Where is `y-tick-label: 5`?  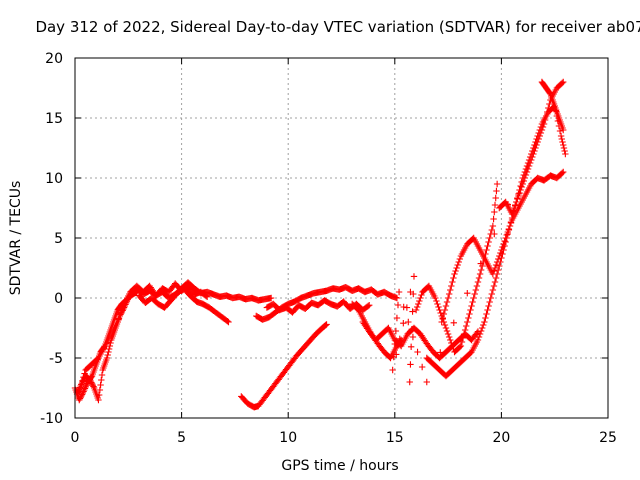 y-tick-label: 5 is located at coordinates (58, 239).